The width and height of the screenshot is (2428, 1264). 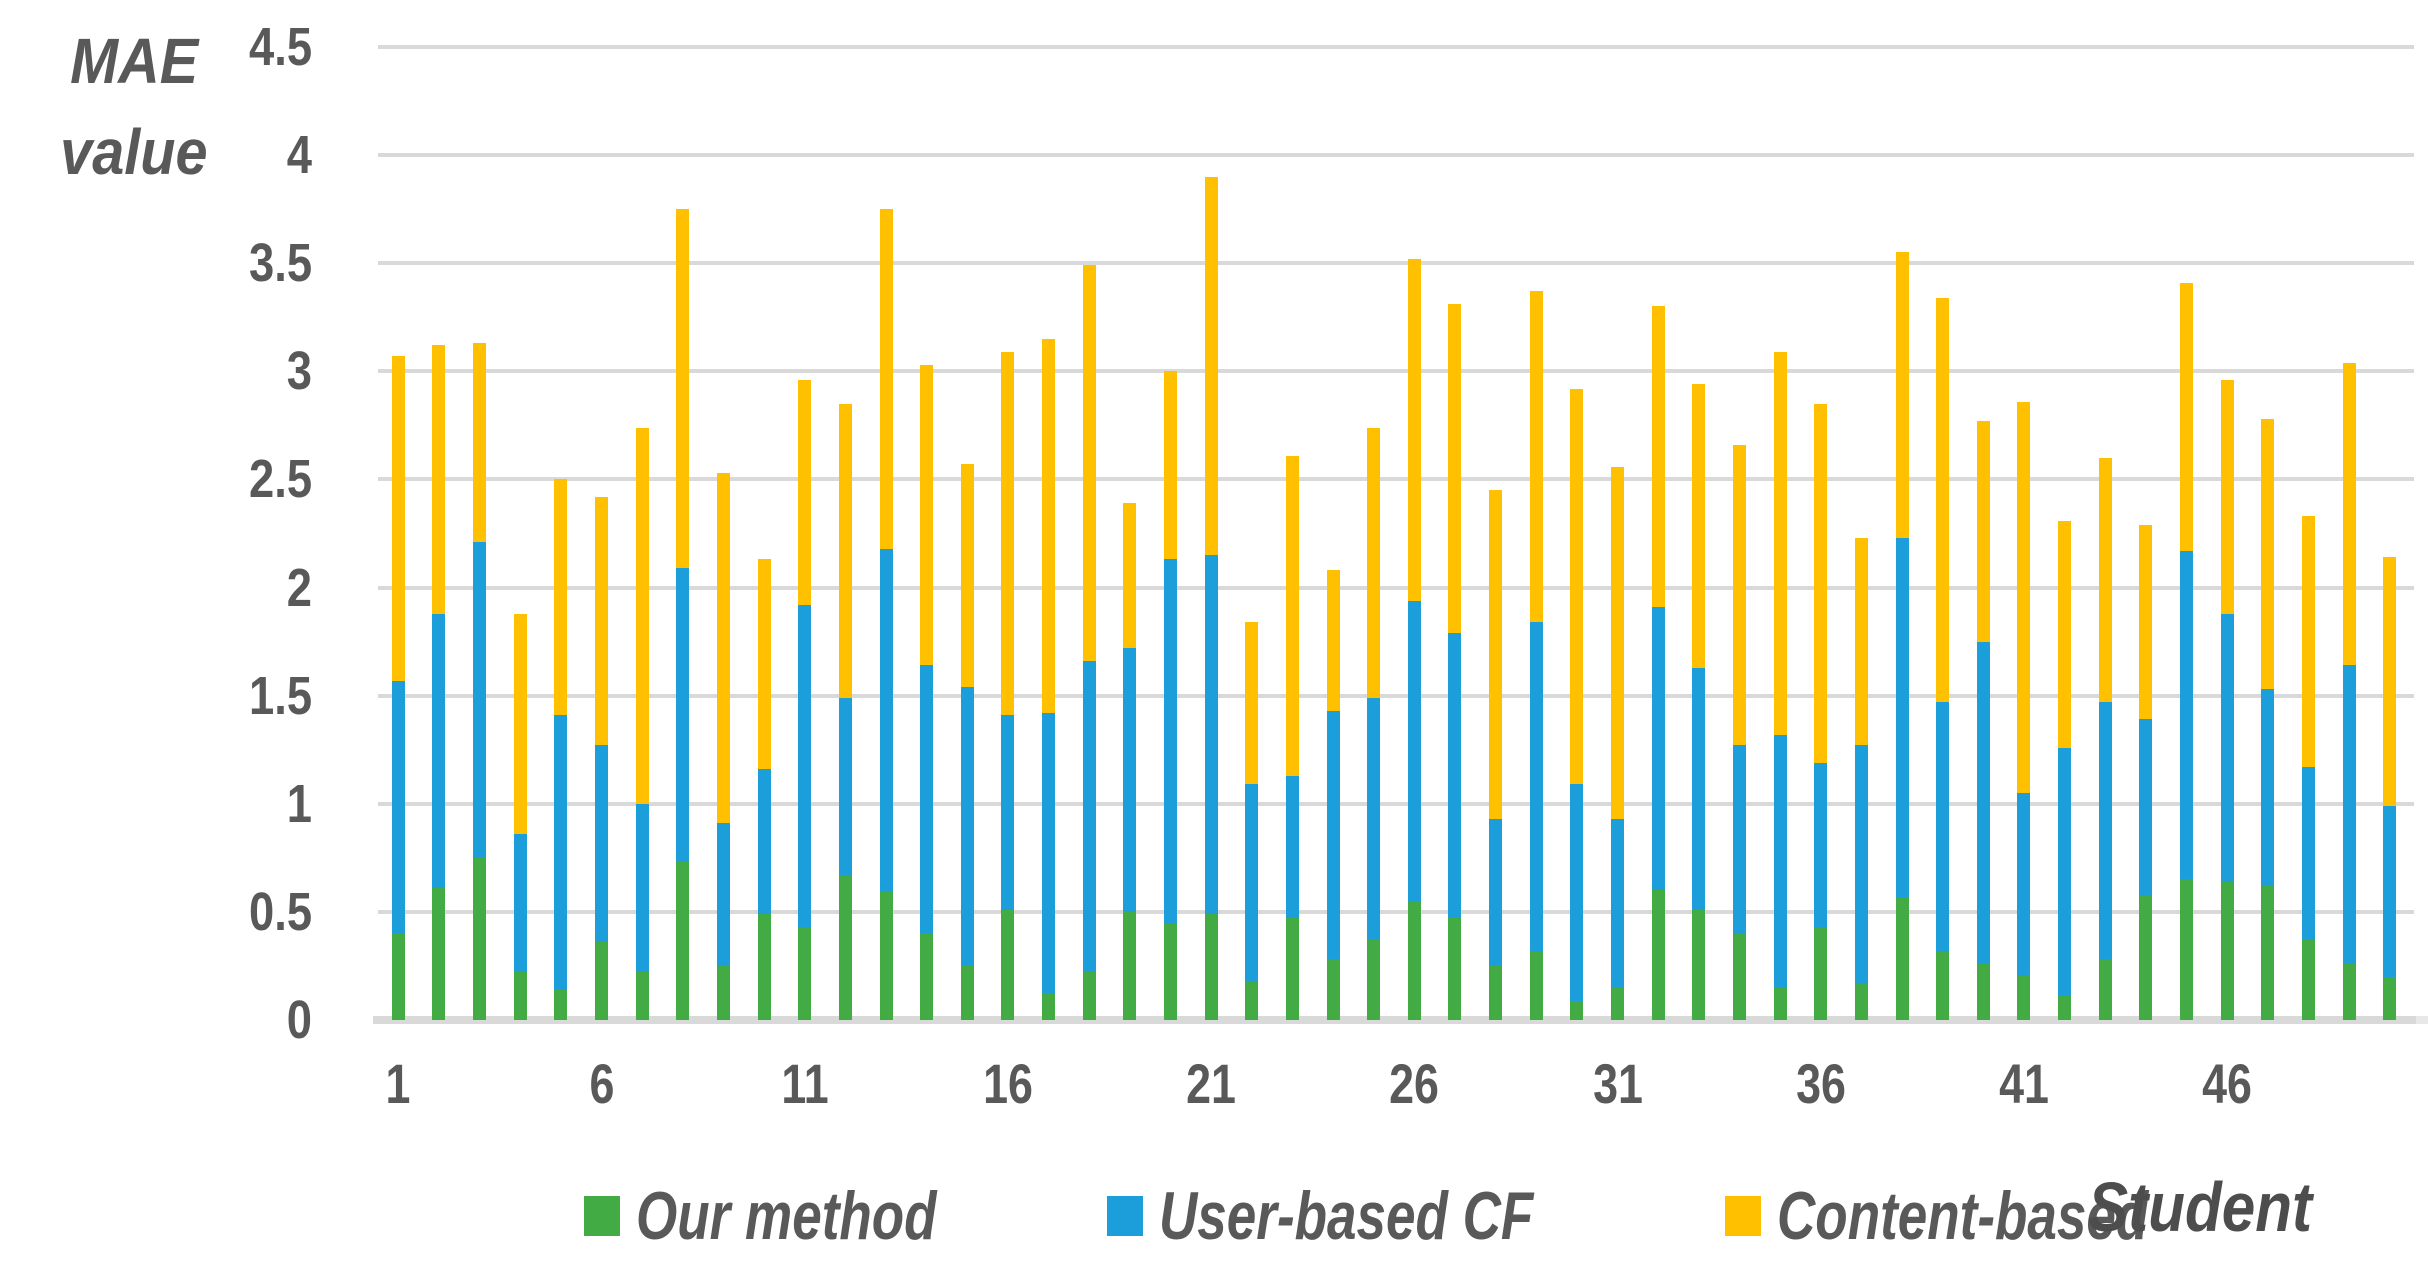 What do you see at coordinates (786, 1216) in the screenshot?
I see `legend-label: Our method` at bounding box center [786, 1216].